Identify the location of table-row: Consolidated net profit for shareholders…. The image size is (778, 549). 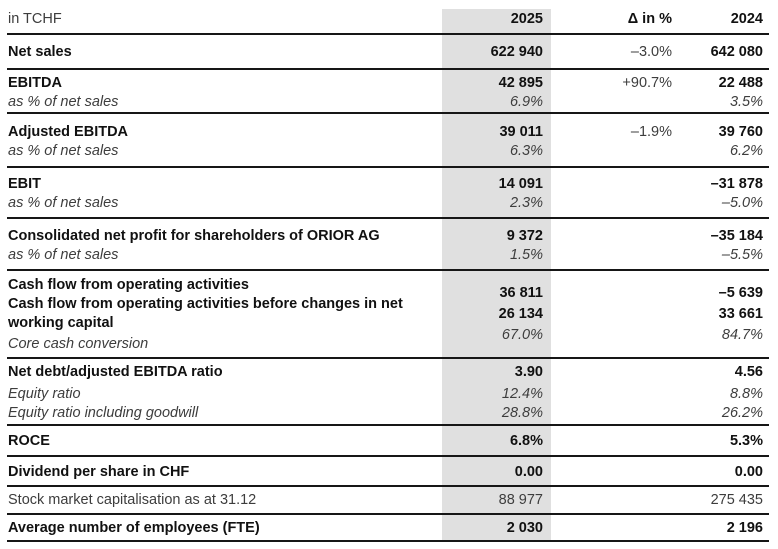
(388, 236).